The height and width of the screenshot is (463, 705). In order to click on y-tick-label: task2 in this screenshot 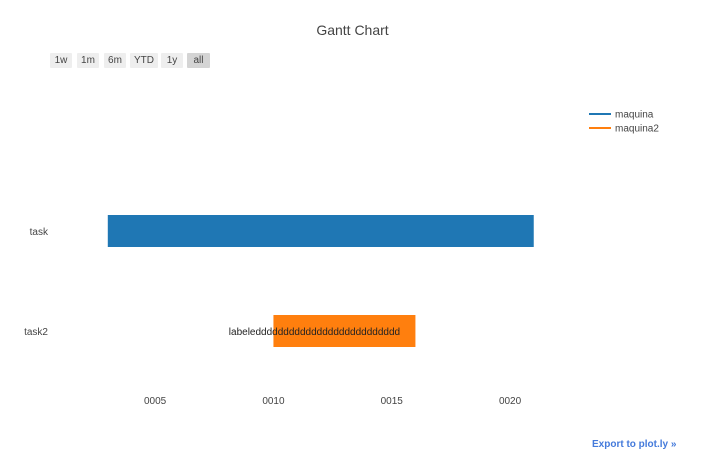, I will do `click(36, 332)`.